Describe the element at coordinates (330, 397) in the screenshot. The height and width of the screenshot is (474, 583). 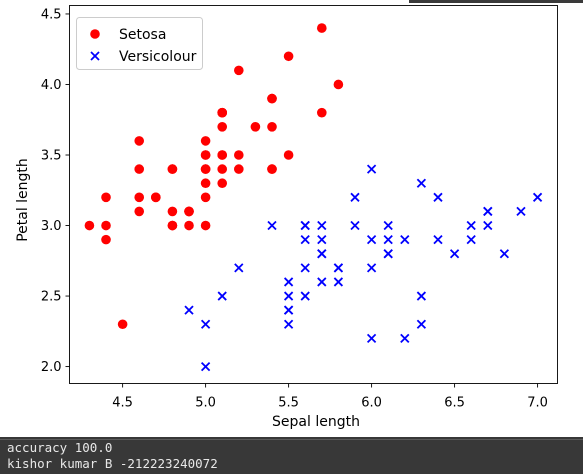
I see `x-axis-ticks: 4.5 5.0 5.5 6.0 6.5 7.0` at that location.